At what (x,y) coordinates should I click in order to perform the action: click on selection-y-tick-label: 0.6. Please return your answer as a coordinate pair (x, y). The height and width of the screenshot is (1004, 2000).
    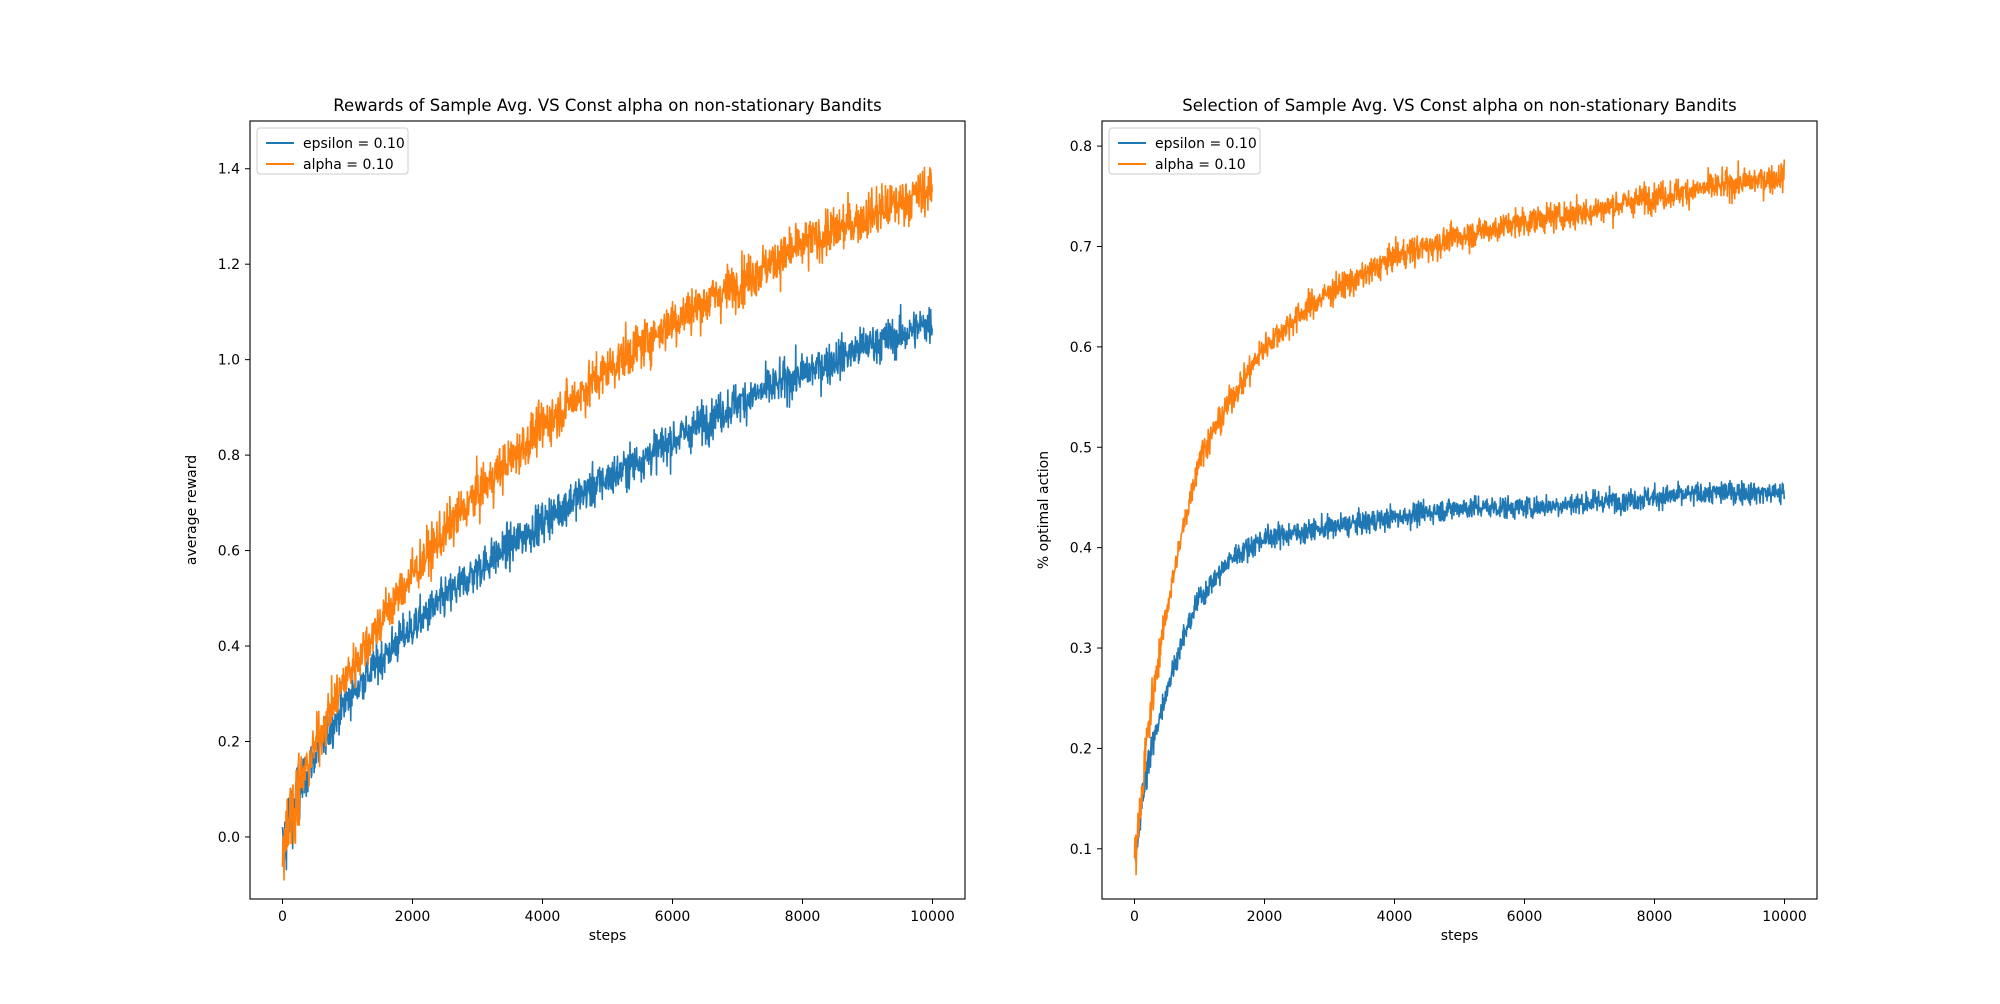
    Looking at the image, I should click on (1081, 348).